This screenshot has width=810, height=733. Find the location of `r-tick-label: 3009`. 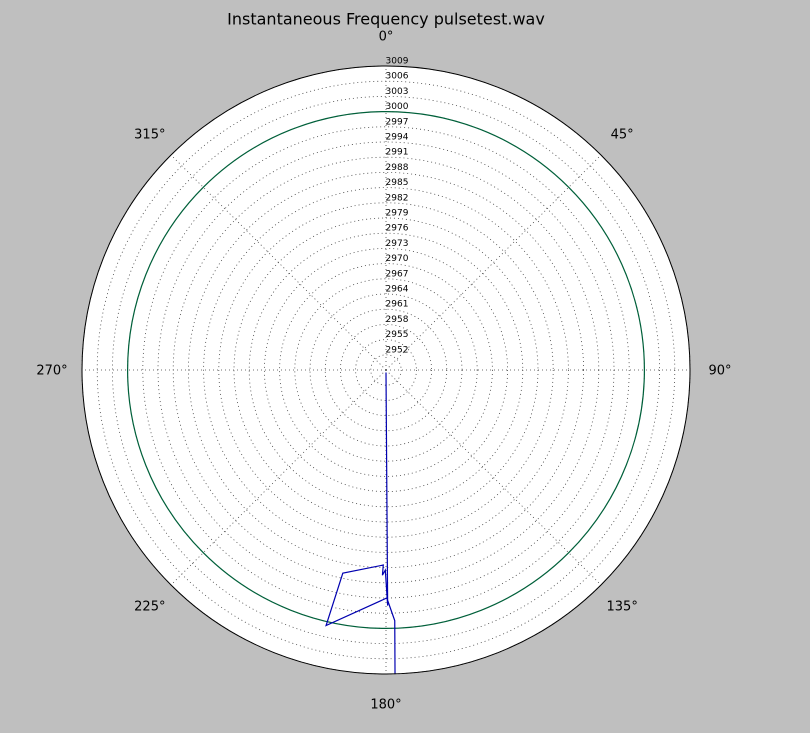

r-tick-label: 3009 is located at coordinates (397, 62).